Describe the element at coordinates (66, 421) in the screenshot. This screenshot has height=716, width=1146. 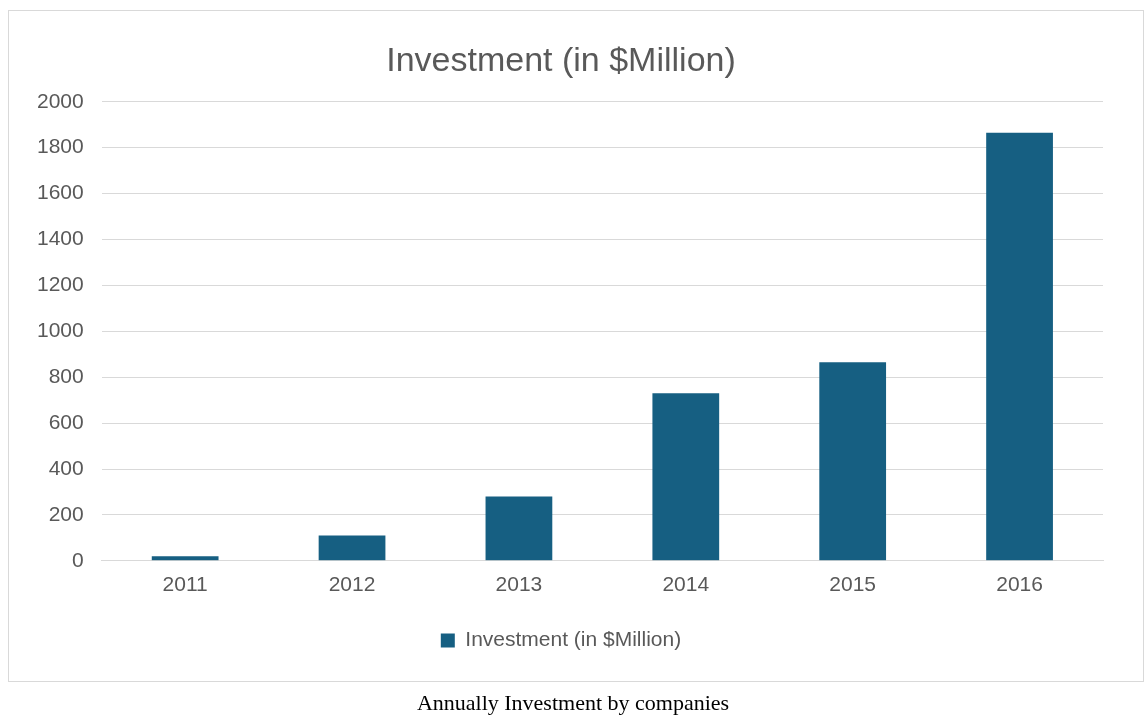
I see `y-tick-label: 600` at that location.